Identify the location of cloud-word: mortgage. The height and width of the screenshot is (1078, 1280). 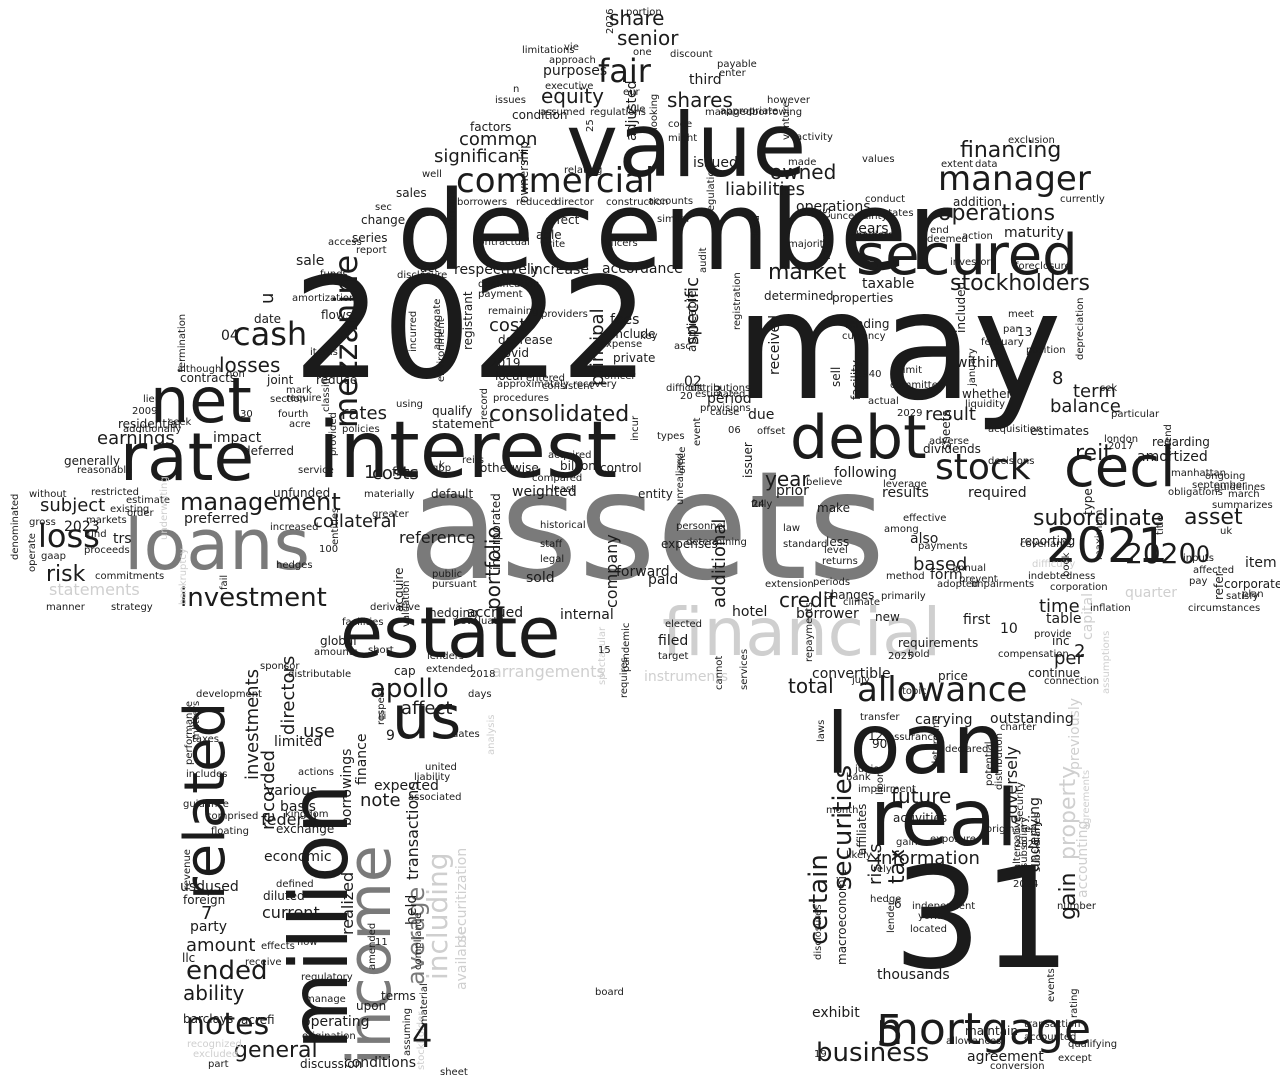
(984, 1029).